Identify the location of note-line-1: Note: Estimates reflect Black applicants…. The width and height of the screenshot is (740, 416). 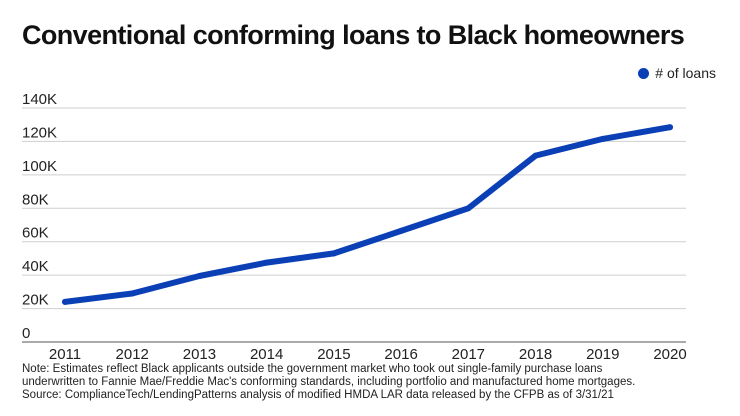
(312, 369).